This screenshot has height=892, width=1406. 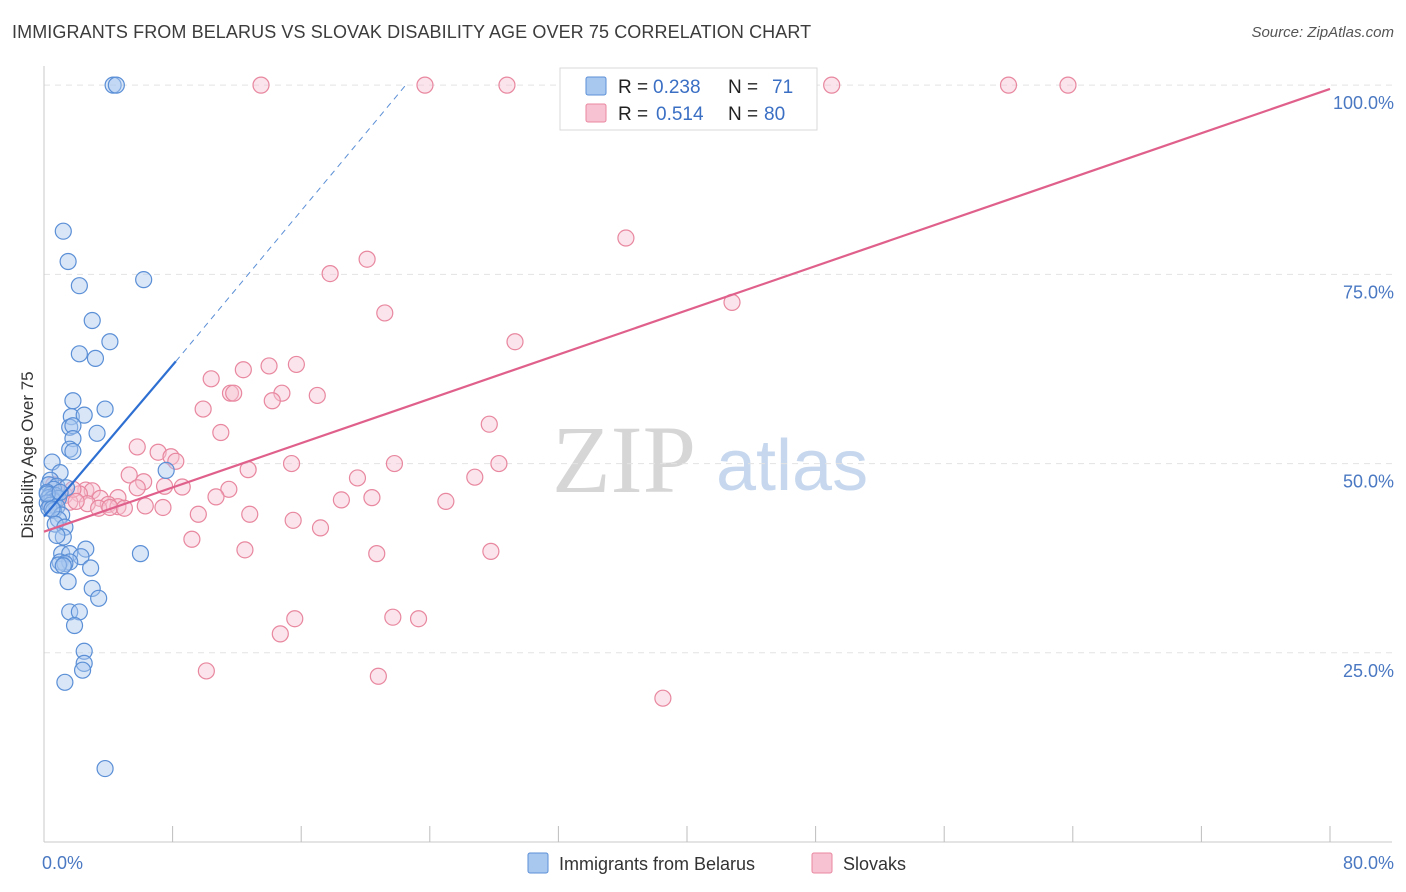 I want to click on series-legend: Immigrants from Belarus Slovaks, so click(x=716, y=863).